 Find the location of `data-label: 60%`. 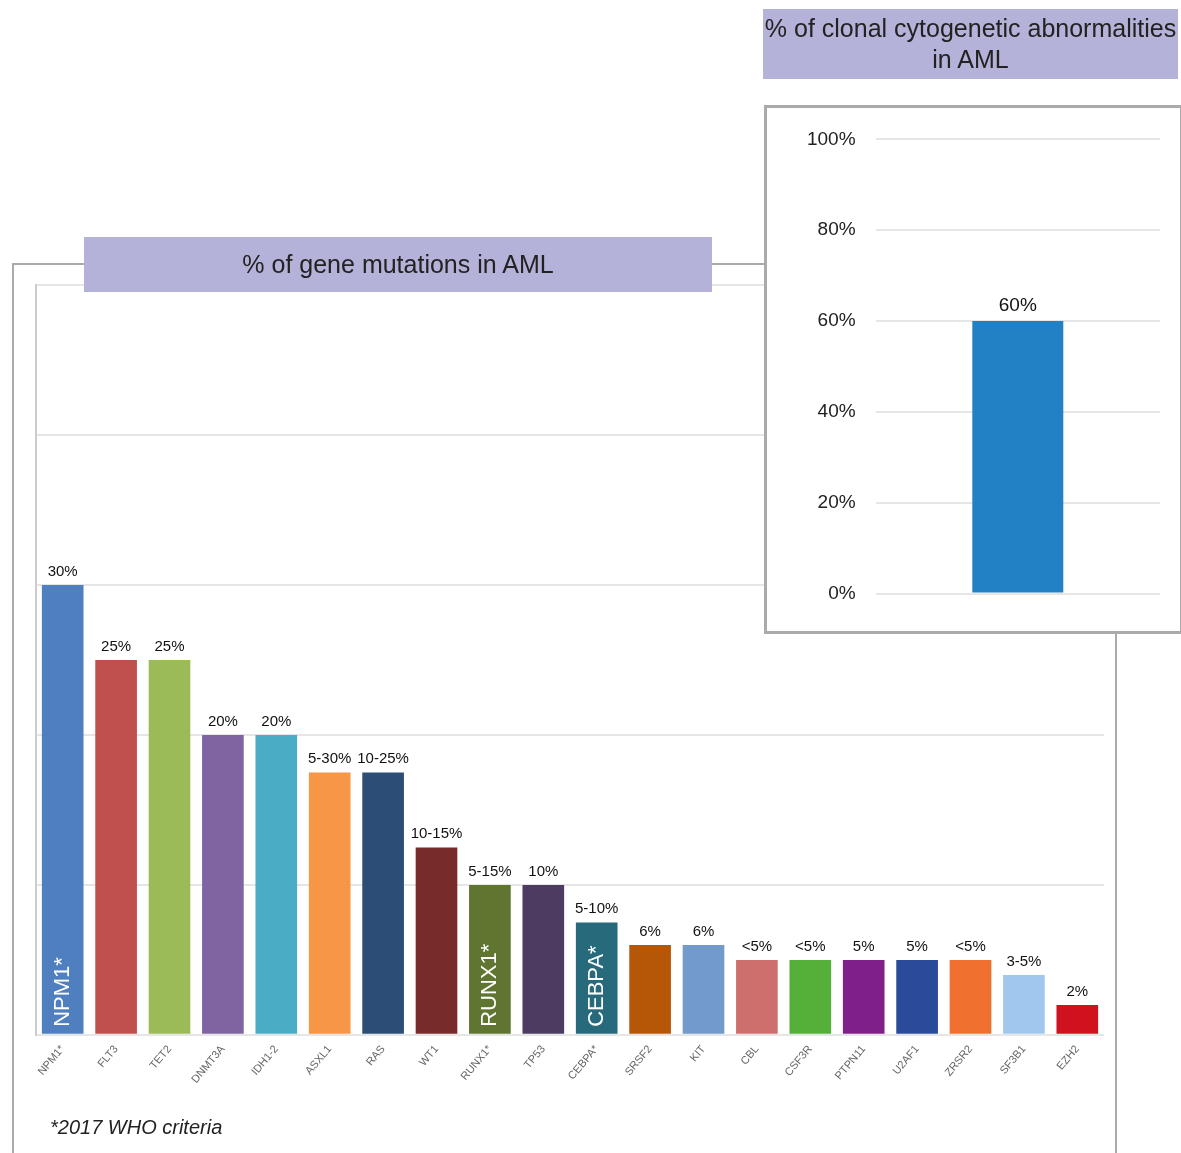

data-label: 60% is located at coordinates (1017, 304).